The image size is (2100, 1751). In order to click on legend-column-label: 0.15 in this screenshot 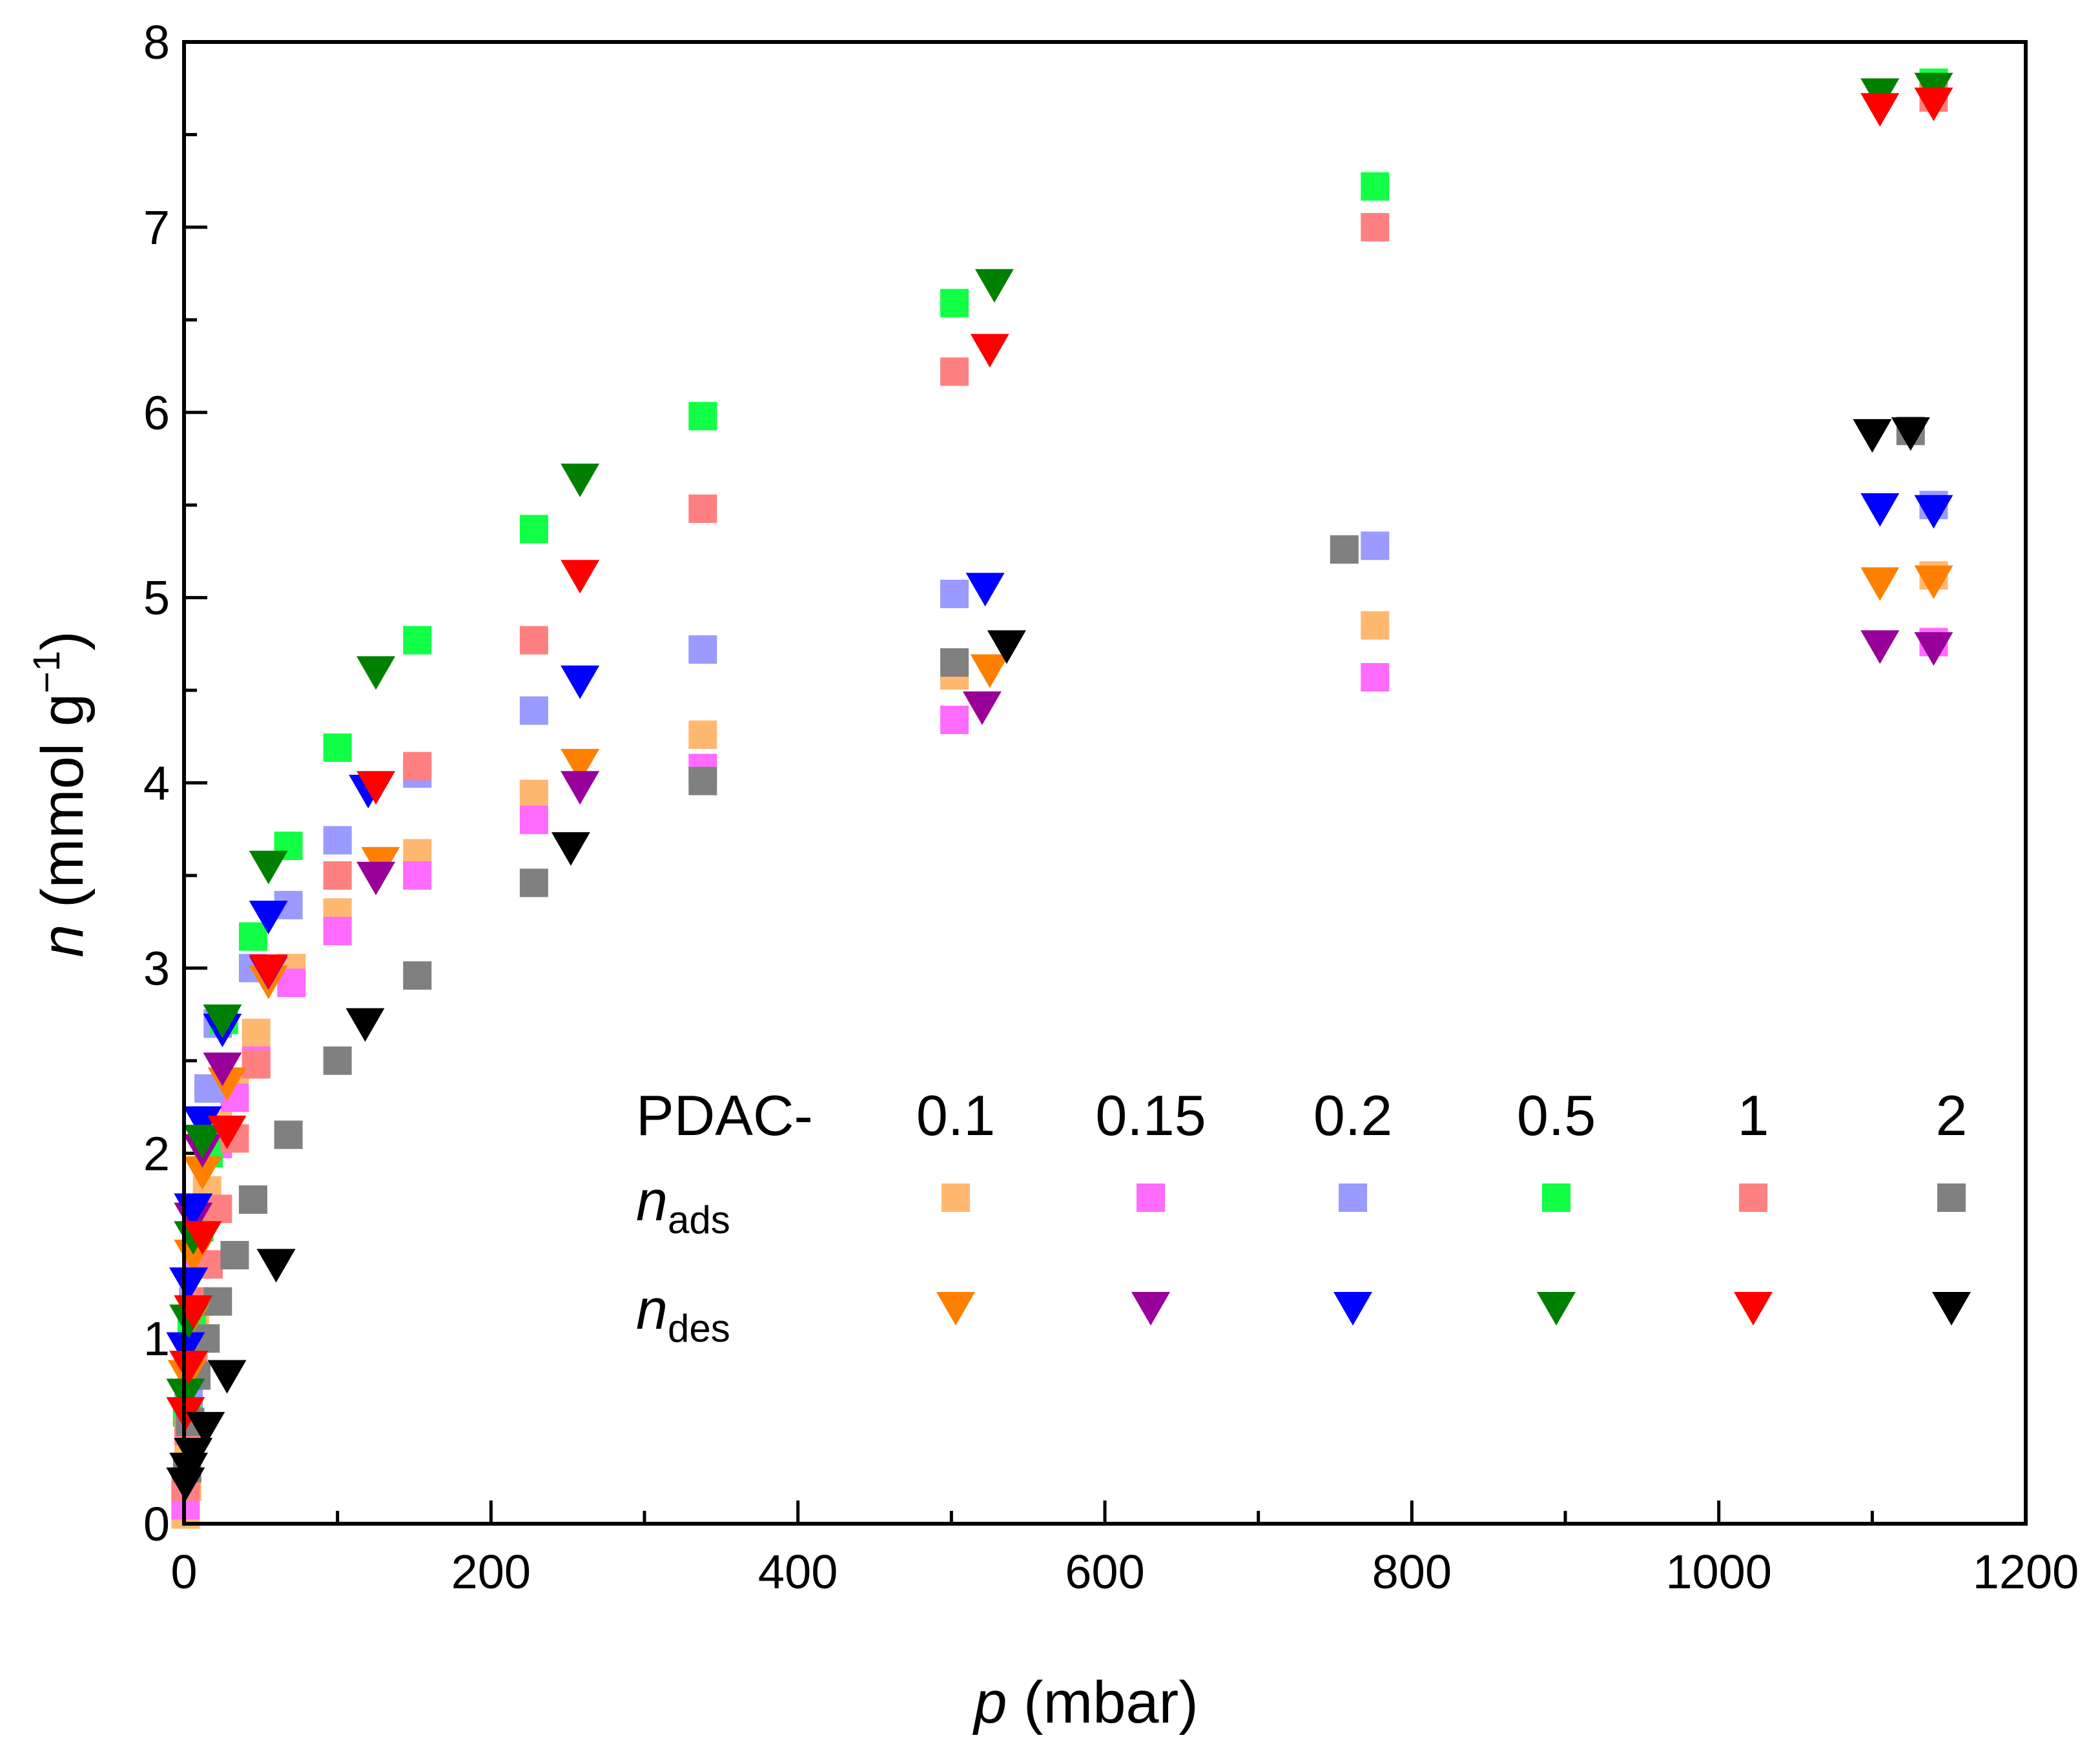, I will do `click(1150, 1115)`.